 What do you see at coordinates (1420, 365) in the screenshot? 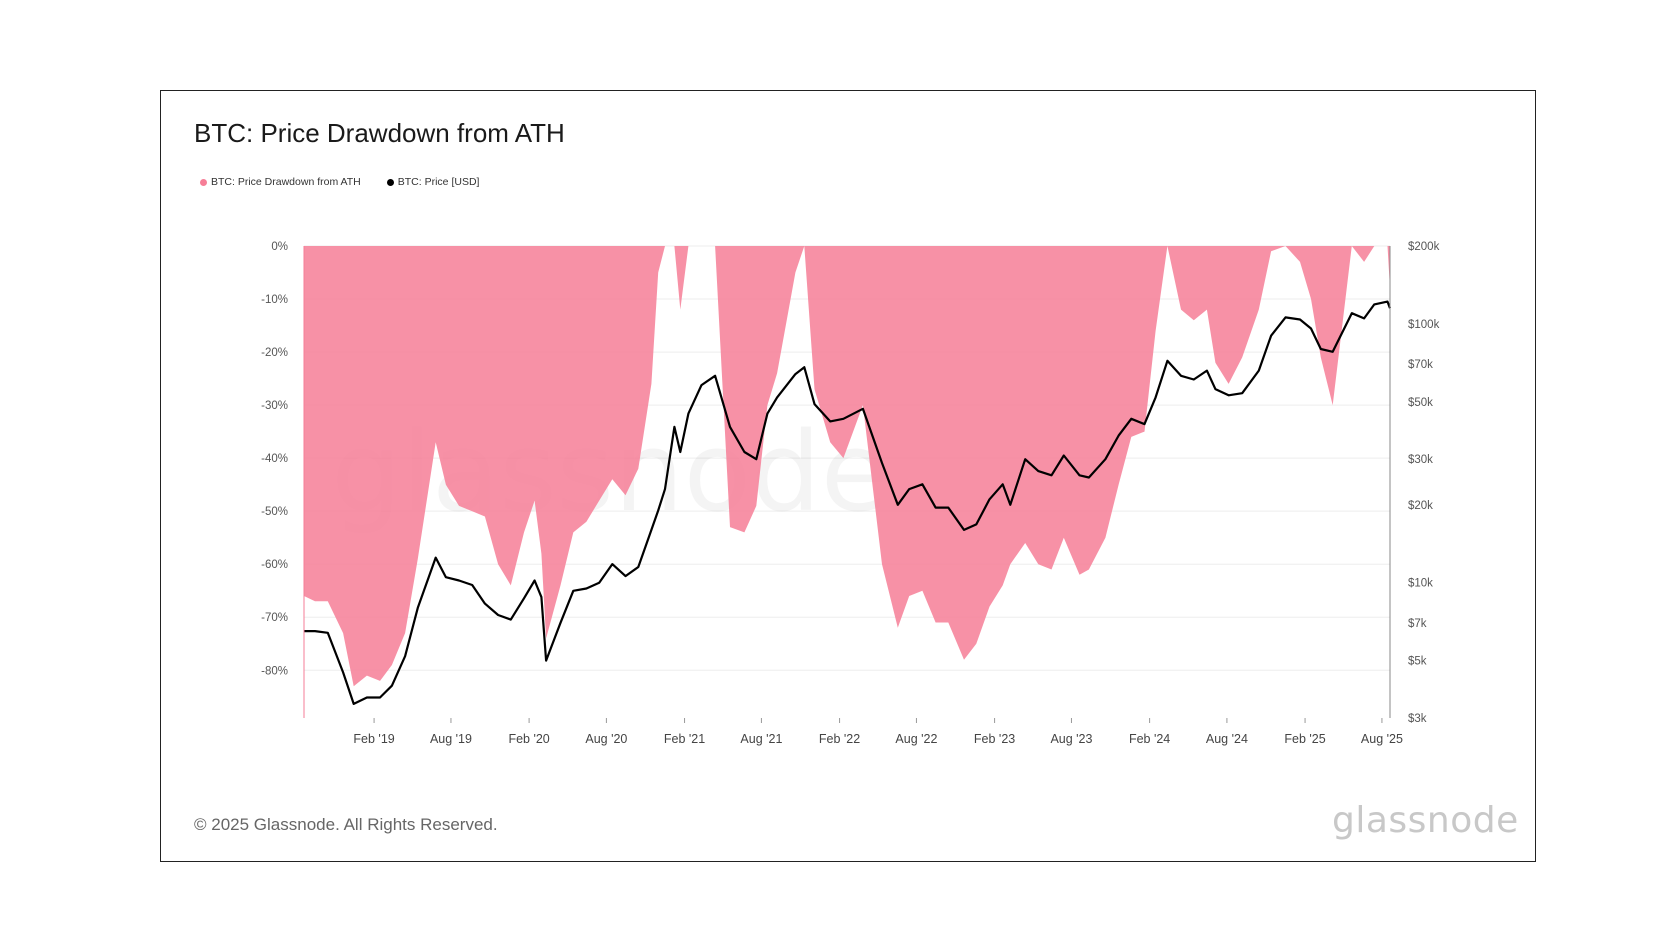
I see `right-tick-label: $70k` at bounding box center [1420, 365].